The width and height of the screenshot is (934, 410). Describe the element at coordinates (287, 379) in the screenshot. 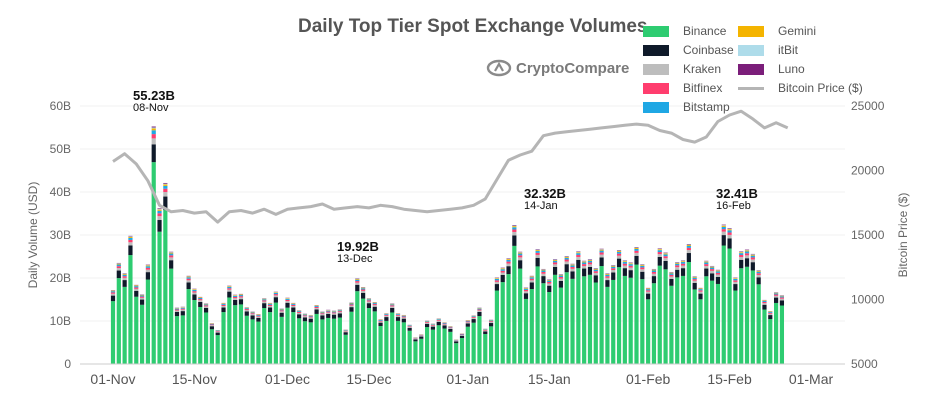

I see `x-tick-label: 01-Dec` at that location.